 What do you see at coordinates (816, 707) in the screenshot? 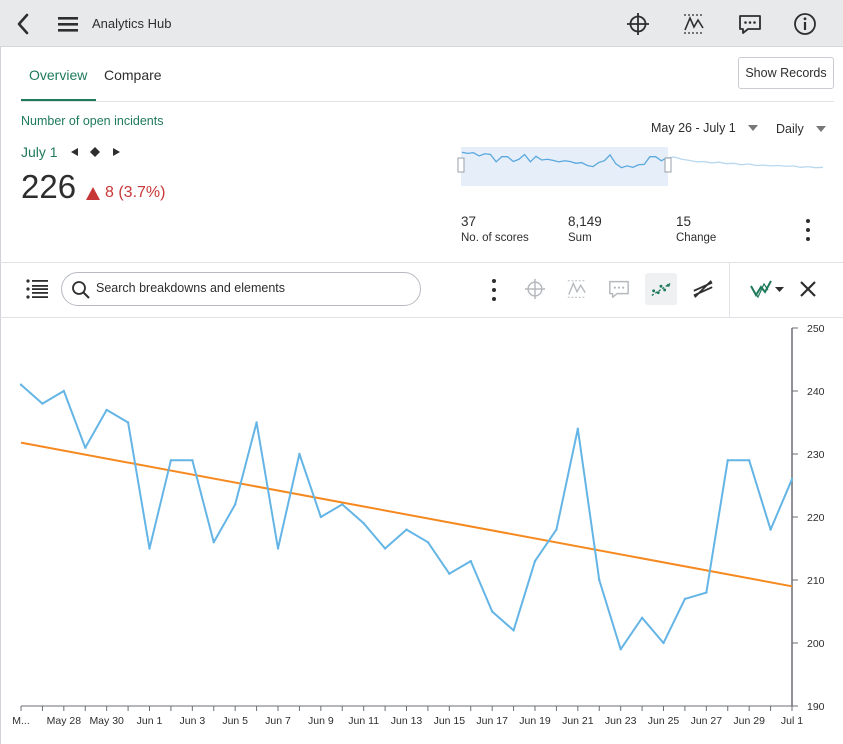
I see `y-tick-label: 190` at bounding box center [816, 707].